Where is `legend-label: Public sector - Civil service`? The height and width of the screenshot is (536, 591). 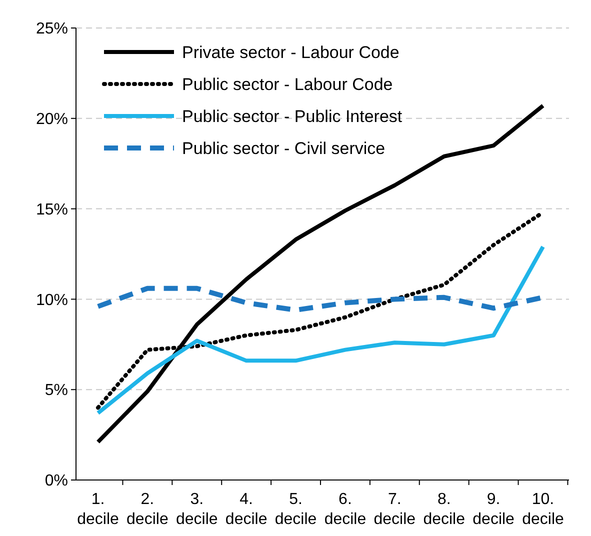 legend-label: Public sector - Civil service is located at coordinates (284, 148).